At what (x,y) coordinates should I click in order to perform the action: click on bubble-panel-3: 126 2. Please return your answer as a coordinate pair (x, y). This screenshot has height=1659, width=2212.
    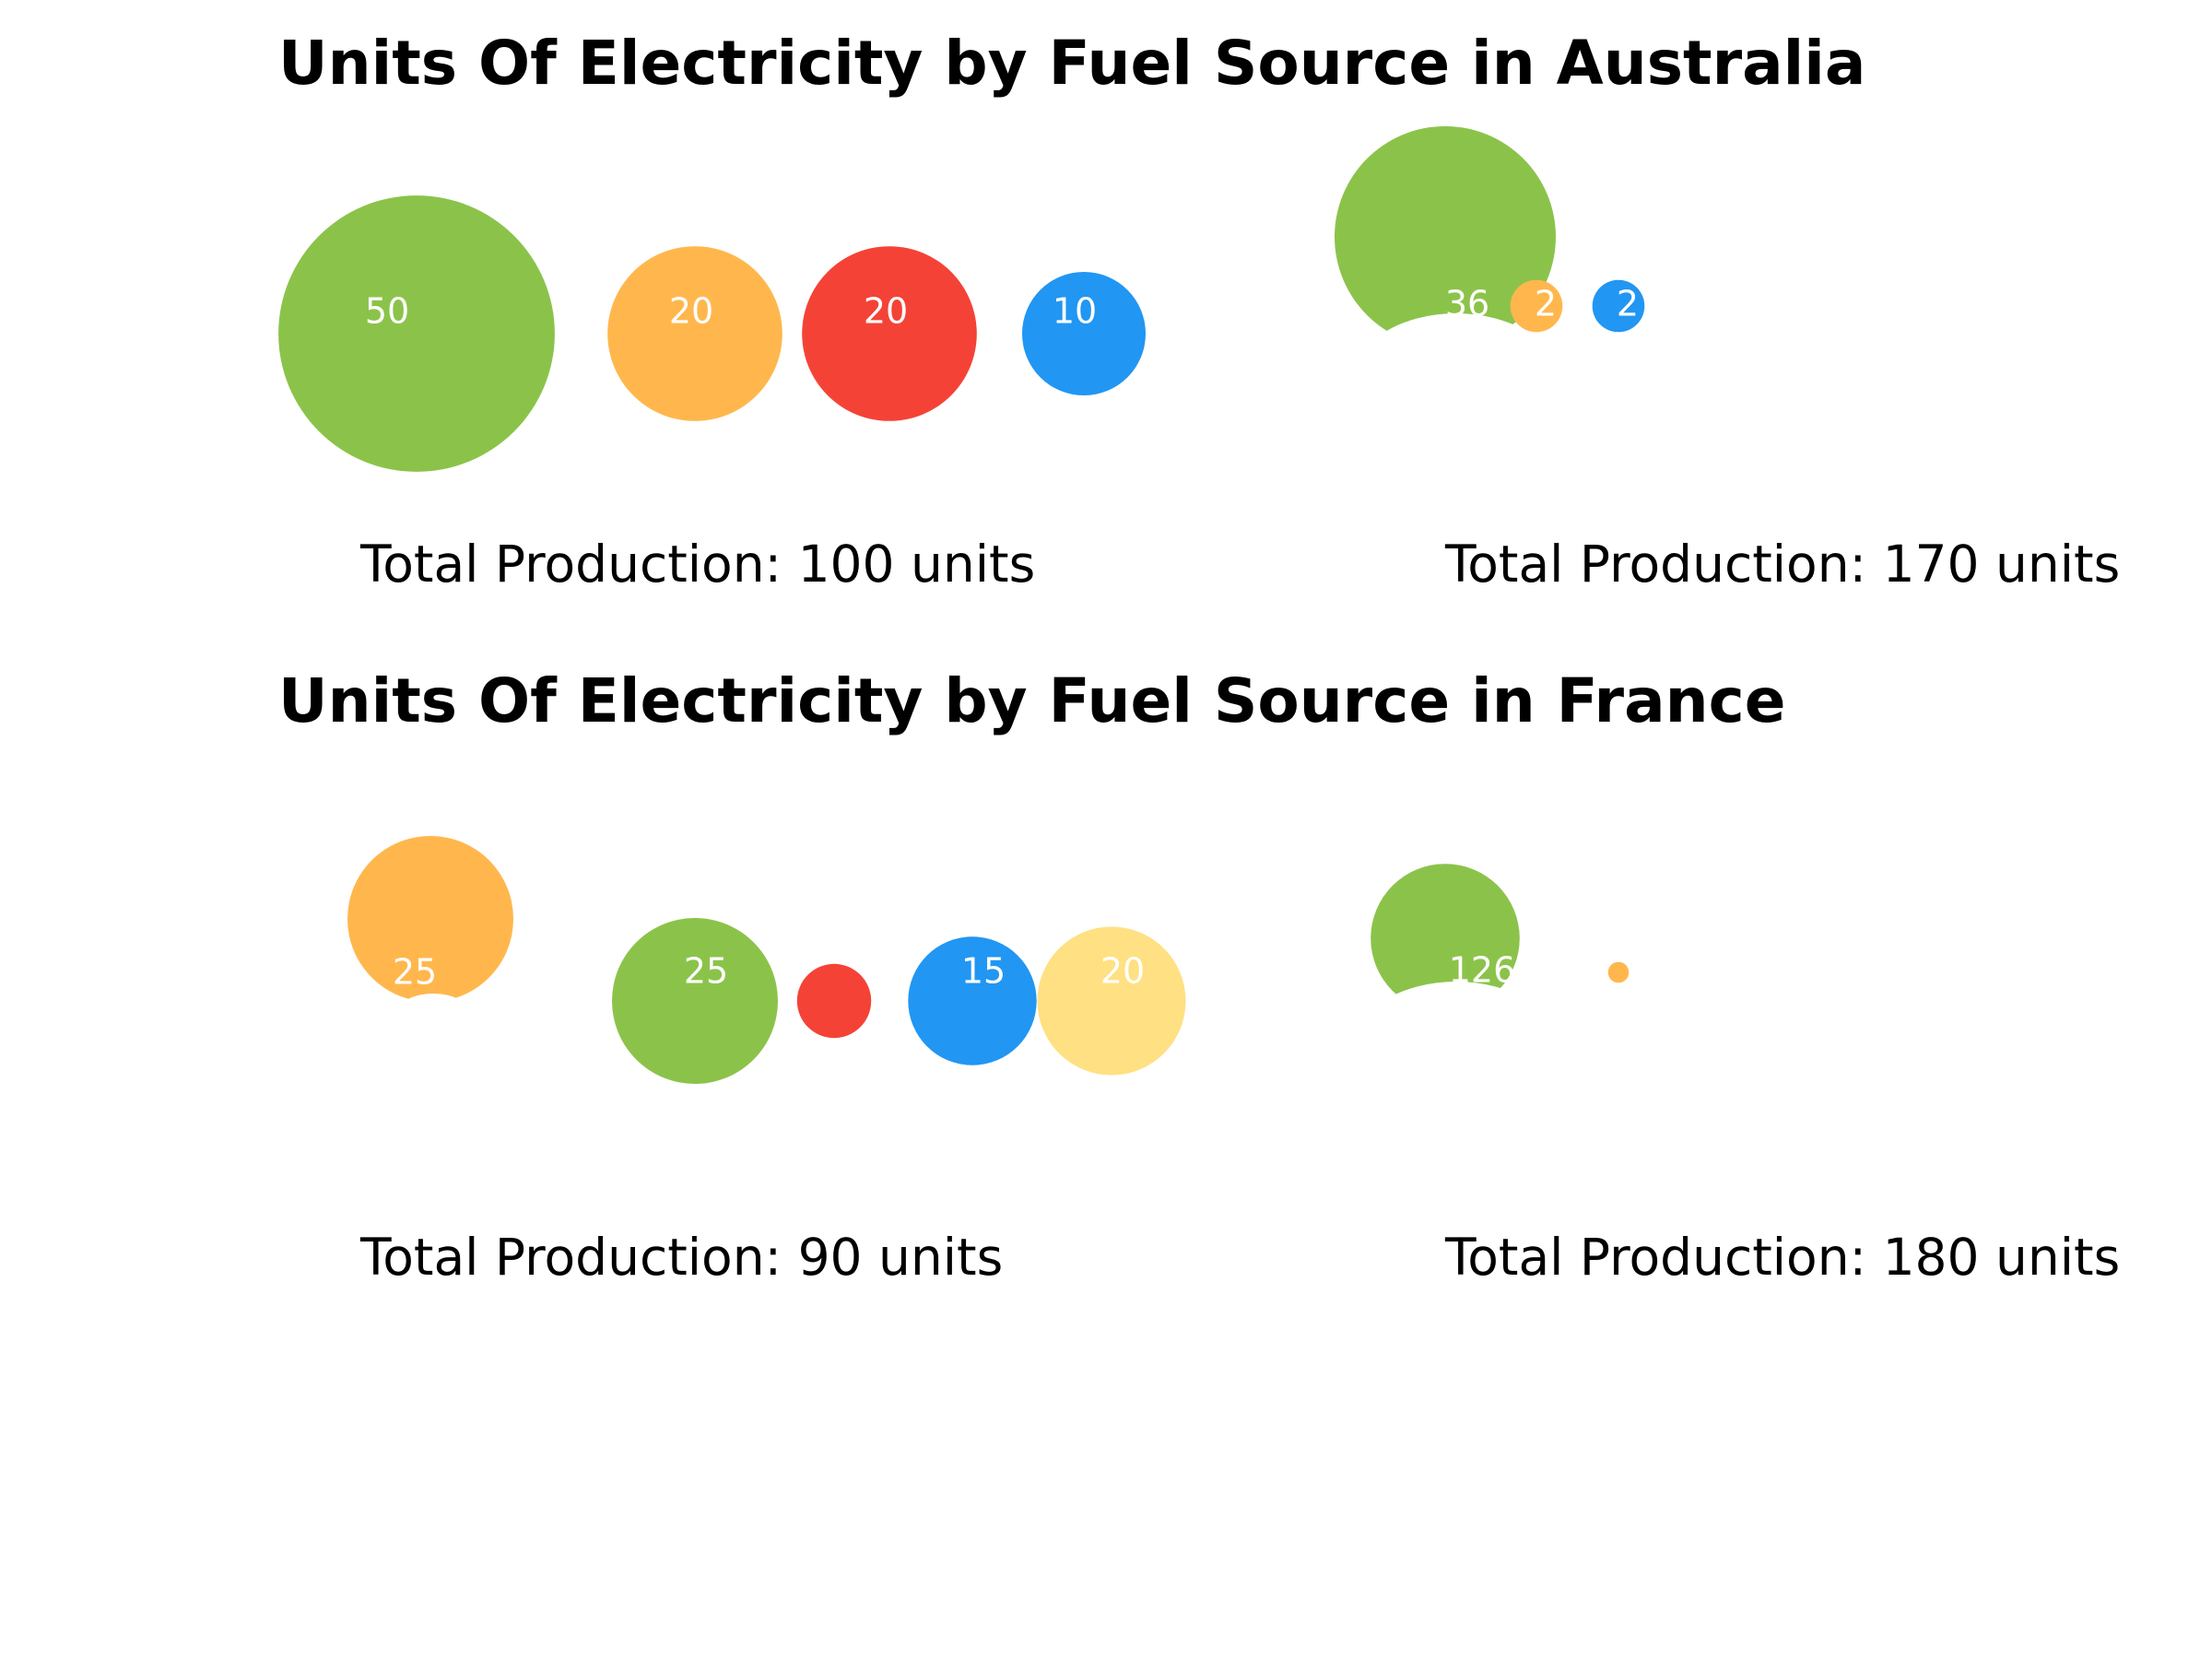
    Looking at the image, I should click on (1501, 987).